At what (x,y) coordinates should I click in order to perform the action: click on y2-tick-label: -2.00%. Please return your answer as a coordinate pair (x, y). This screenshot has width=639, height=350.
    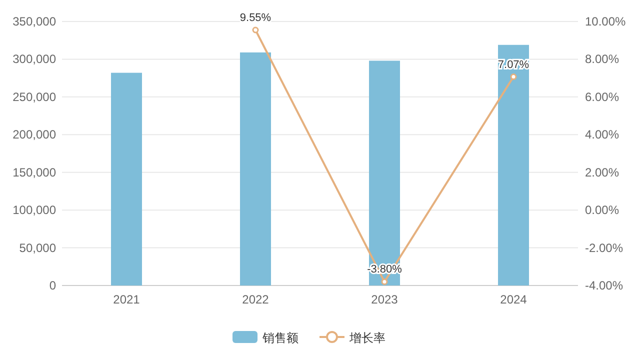
    Looking at the image, I should click on (604, 247).